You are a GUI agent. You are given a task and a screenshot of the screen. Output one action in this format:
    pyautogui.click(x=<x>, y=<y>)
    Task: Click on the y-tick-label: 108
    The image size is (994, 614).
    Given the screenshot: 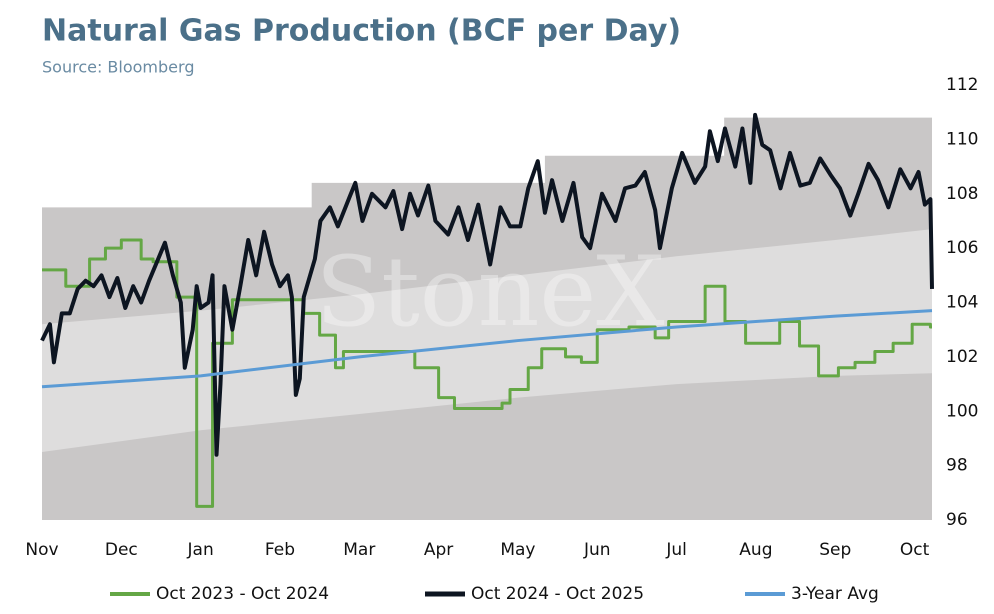 What is the action you would take?
    pyautogui.click(x=962, y=194)
    